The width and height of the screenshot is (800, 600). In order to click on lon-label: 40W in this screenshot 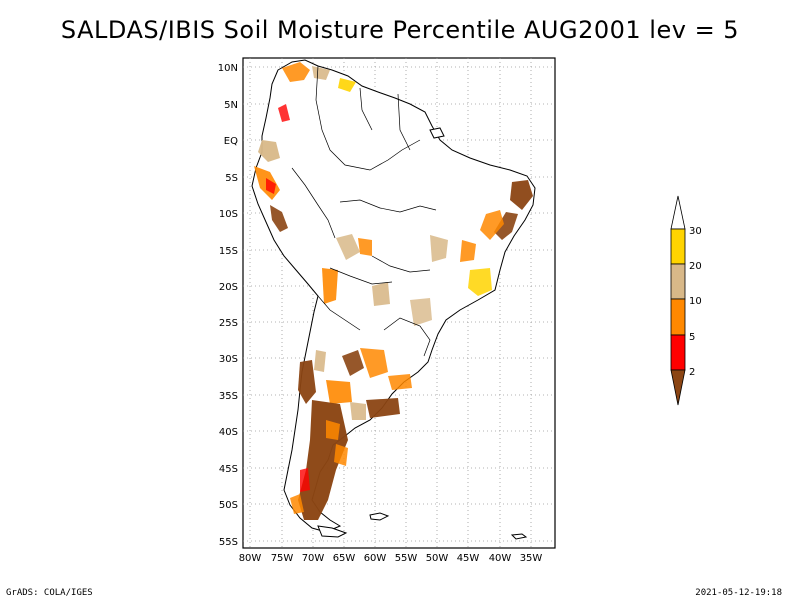, I will do `click(500, 558)`.